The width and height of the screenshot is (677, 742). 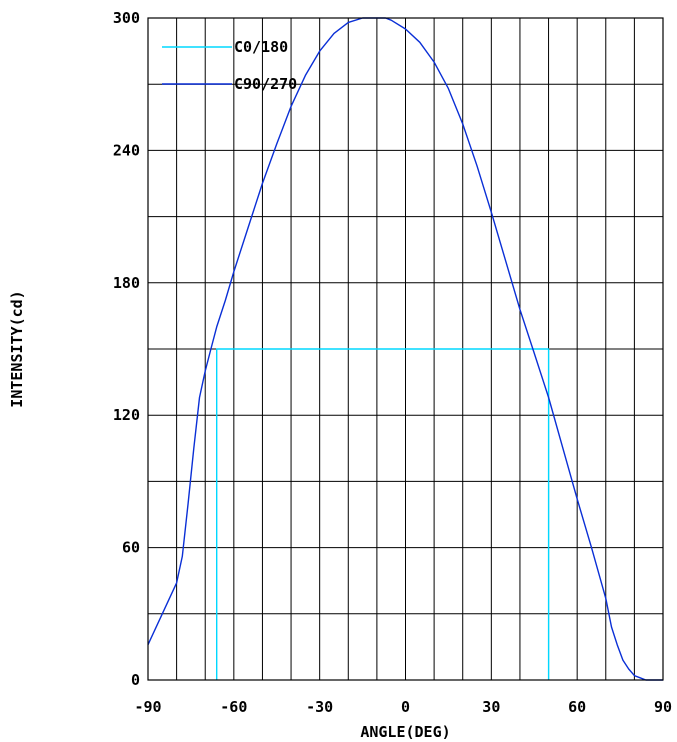 I want to click on y-tick-label: 300, so click(x=126, y=18).